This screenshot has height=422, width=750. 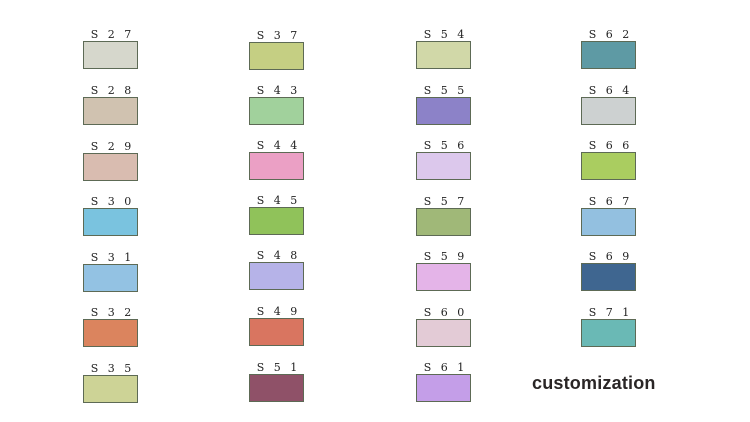 I want to click on swatch-label: S 4 3, so click(x=278, y=90).